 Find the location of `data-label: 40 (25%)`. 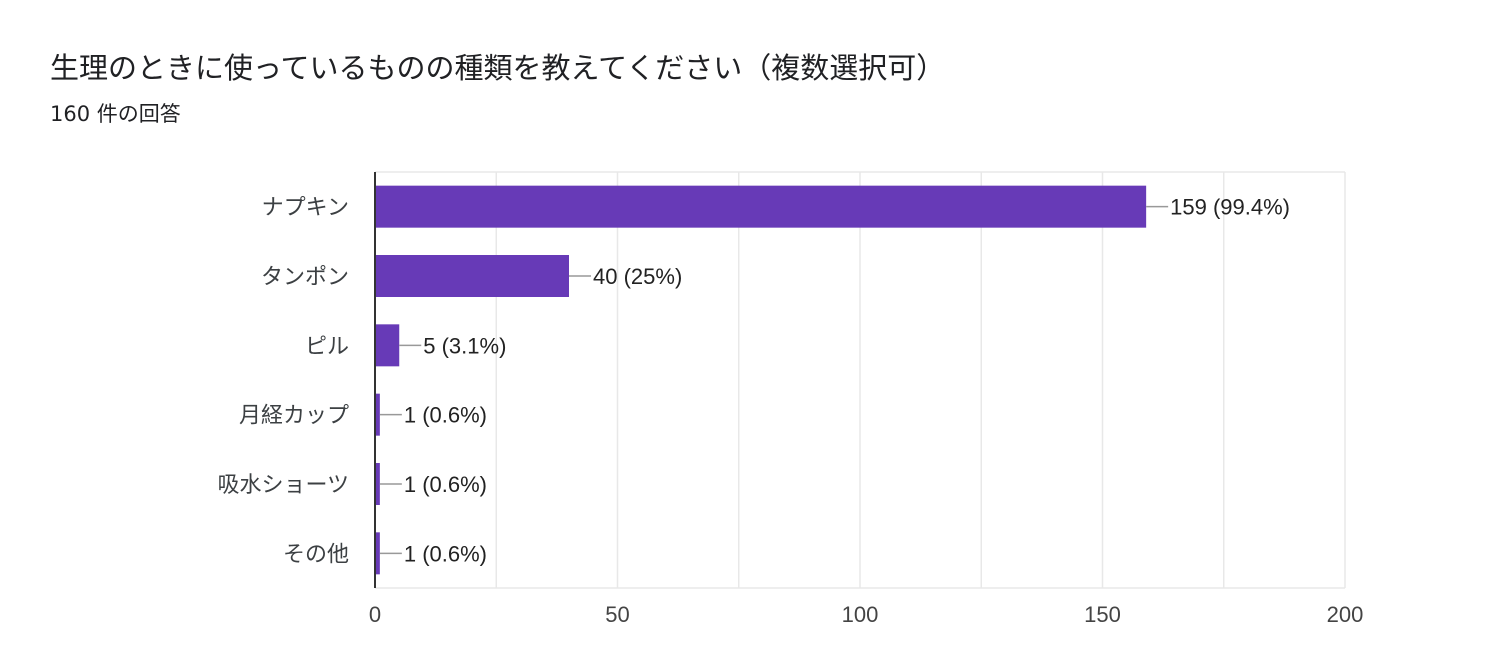

data-label: 40 (25%) is located at coordinates (637, 276).